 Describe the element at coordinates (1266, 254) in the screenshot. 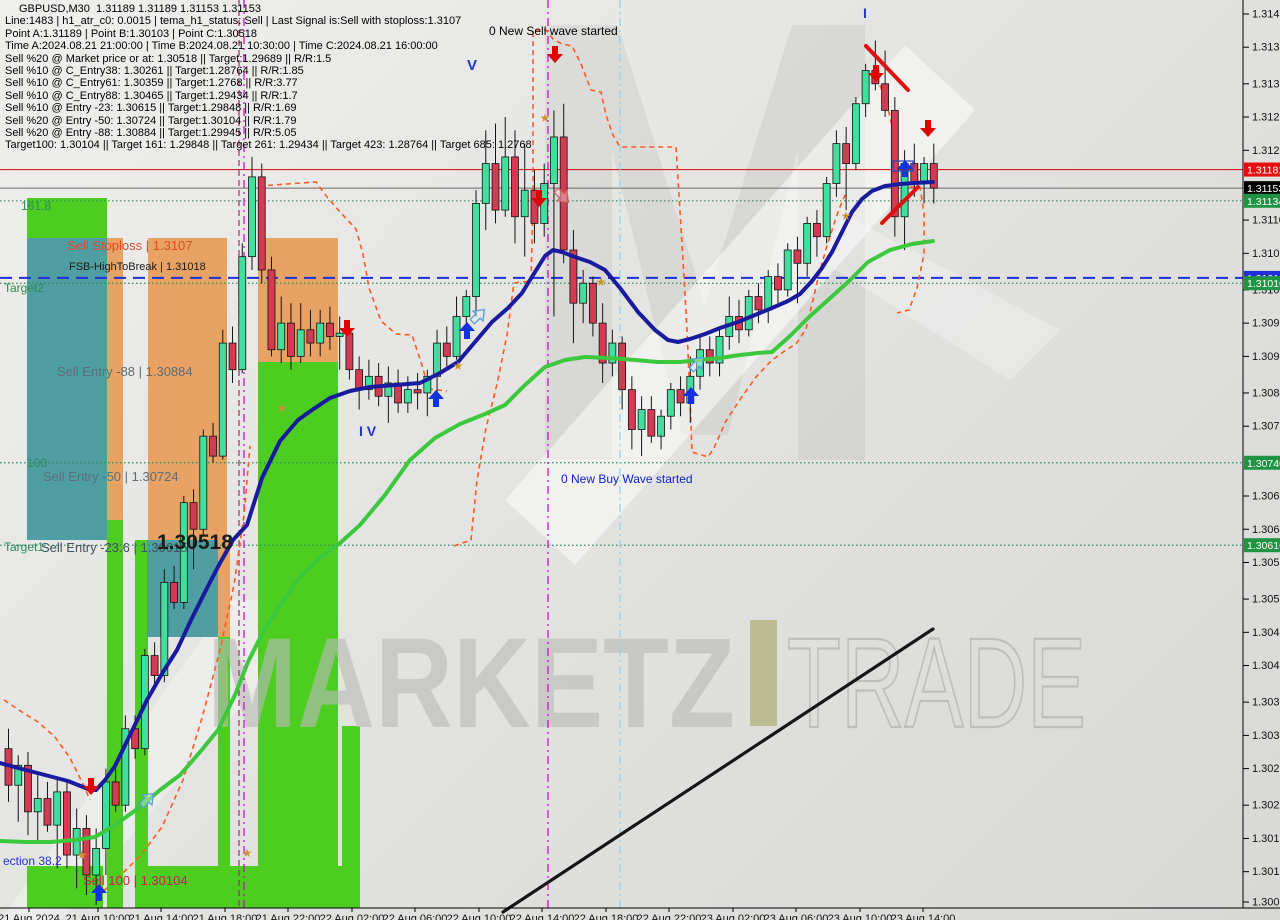

I see `price-tick-label: 1.31055` at that location.